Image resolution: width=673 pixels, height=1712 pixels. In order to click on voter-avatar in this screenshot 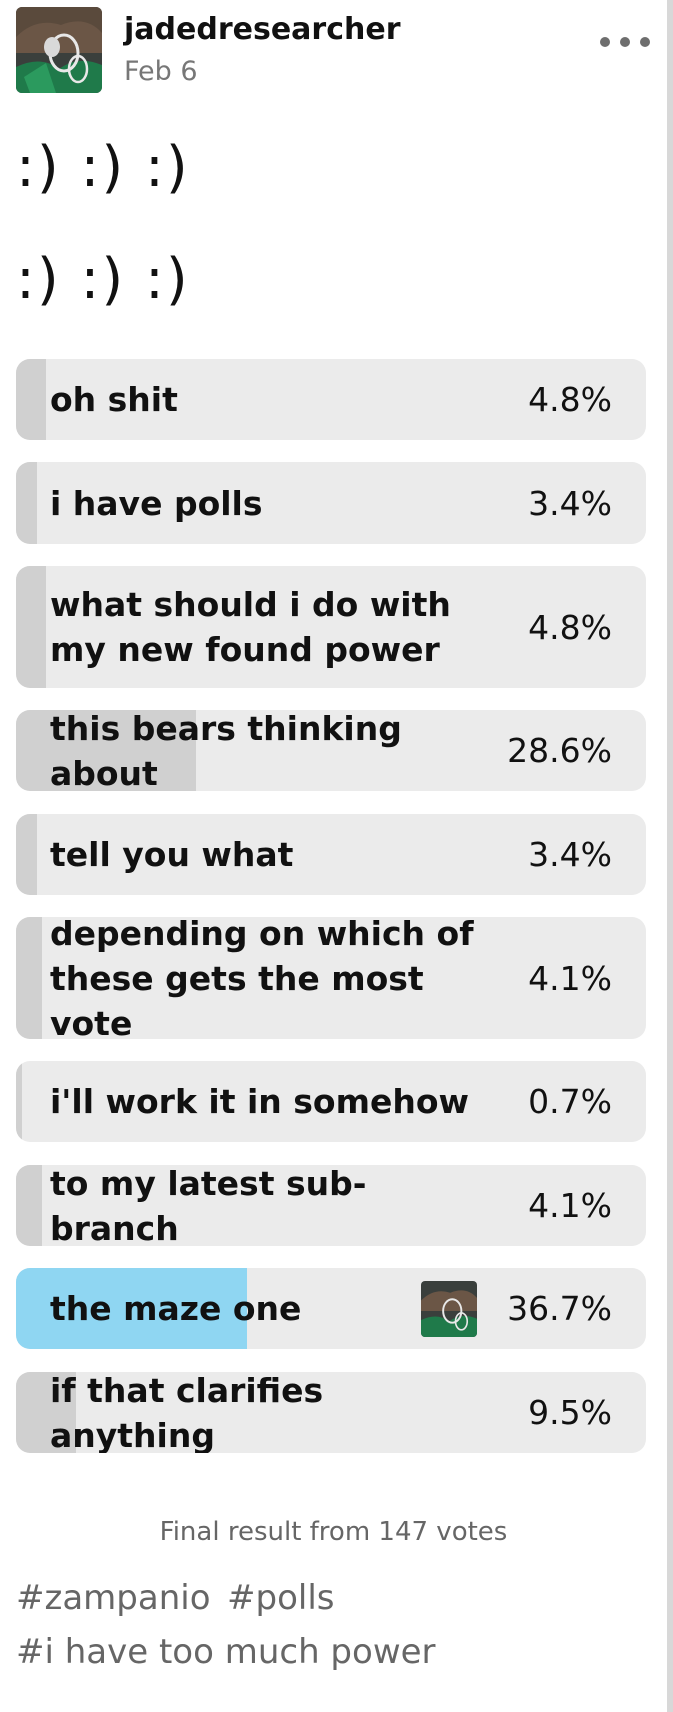, I will do `click(449, 1309)`.